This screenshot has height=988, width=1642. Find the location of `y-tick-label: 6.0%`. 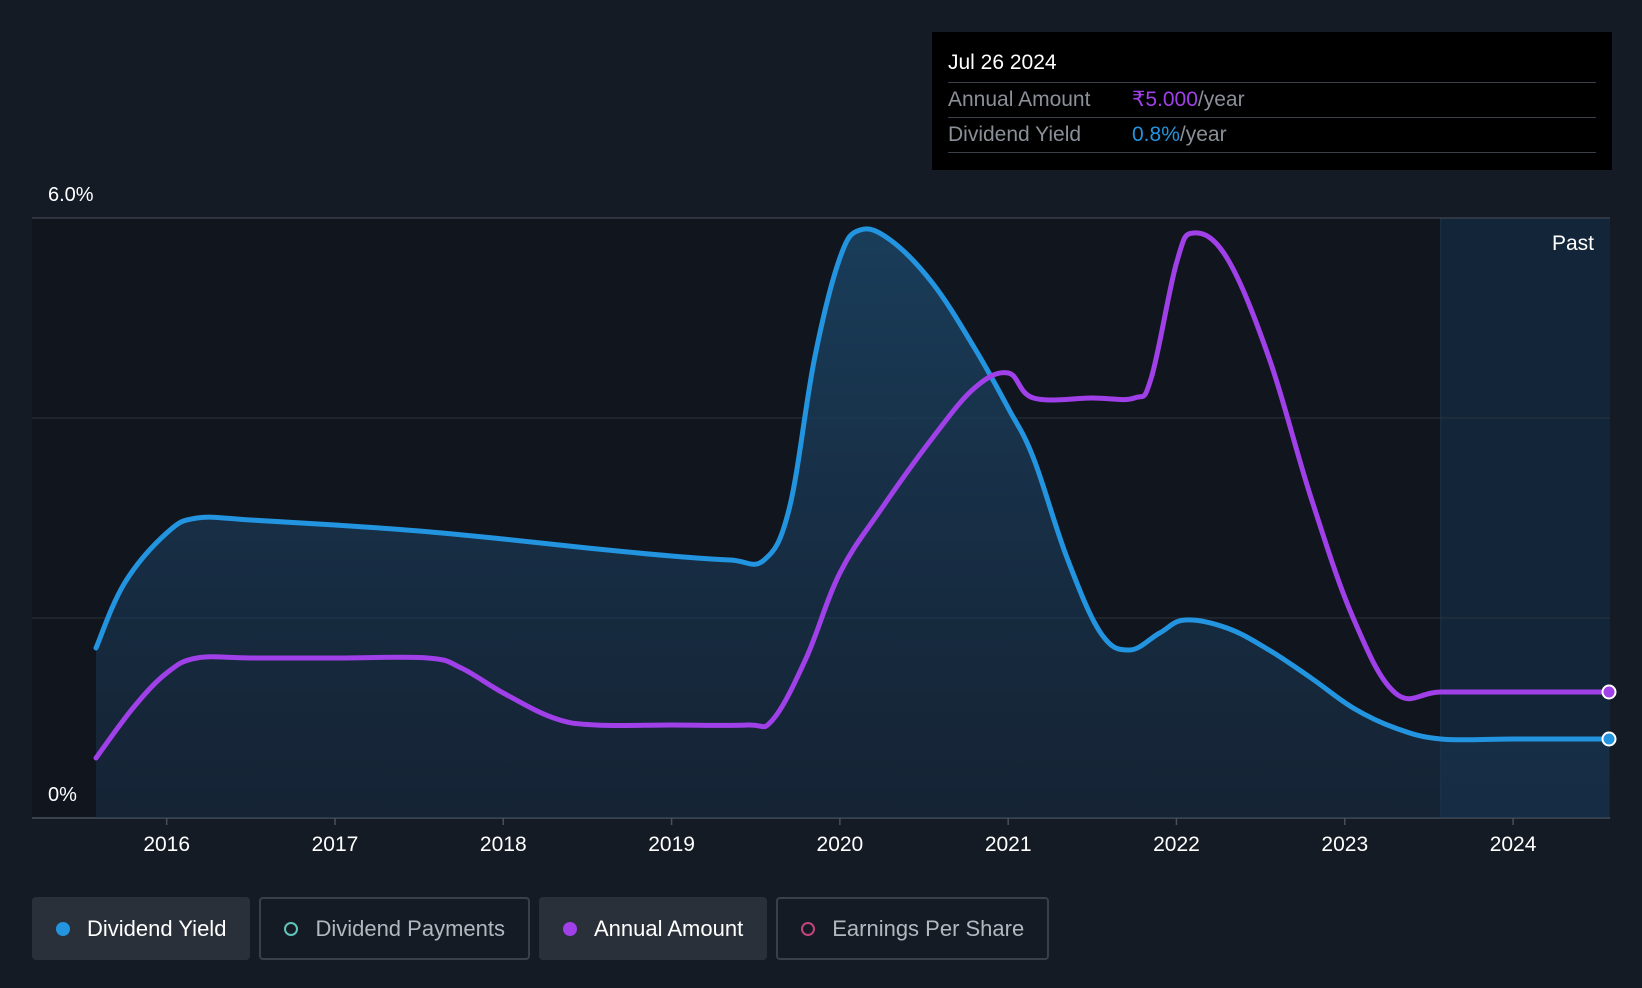

y-tick-label: 6.0% is located at coordinates (71, 195).